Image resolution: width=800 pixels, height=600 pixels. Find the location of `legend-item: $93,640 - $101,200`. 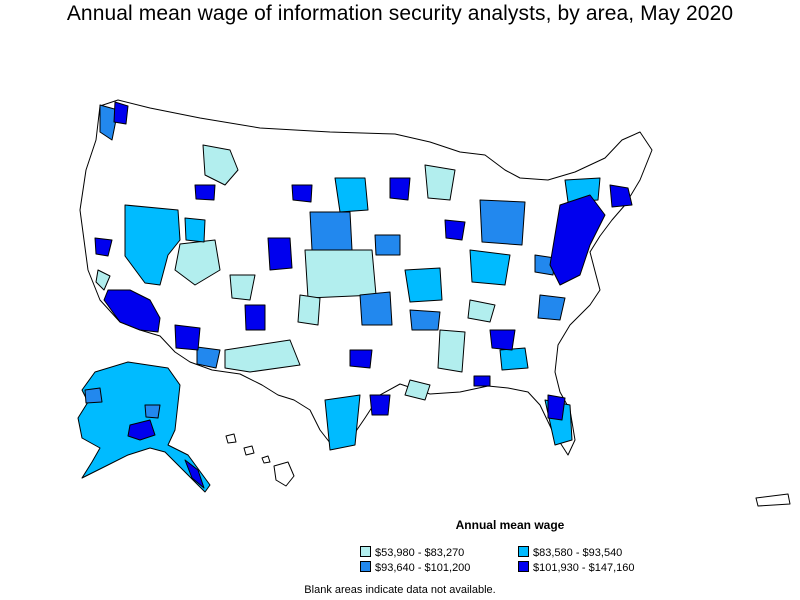

legend-item: $93,640 - $101,200 is located at coordinates (415, 567).